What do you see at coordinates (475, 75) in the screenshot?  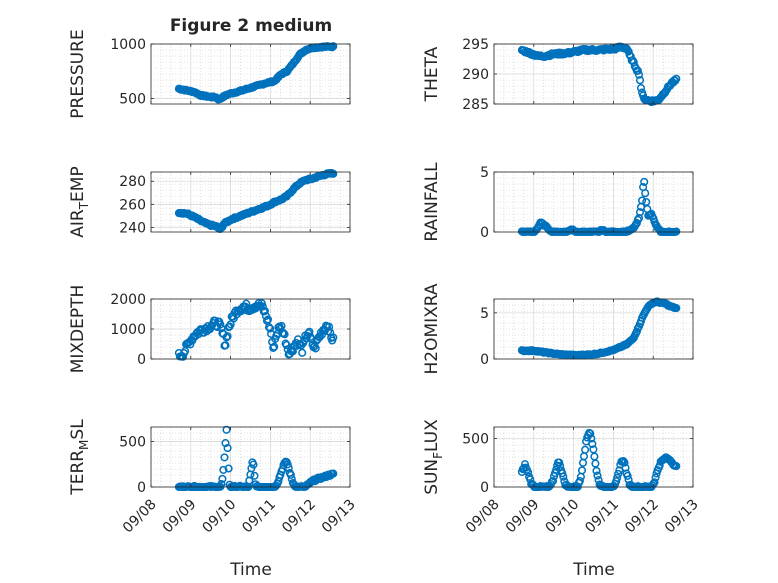 I see `y-tick-label: 290` at bounding box center [475, 75].